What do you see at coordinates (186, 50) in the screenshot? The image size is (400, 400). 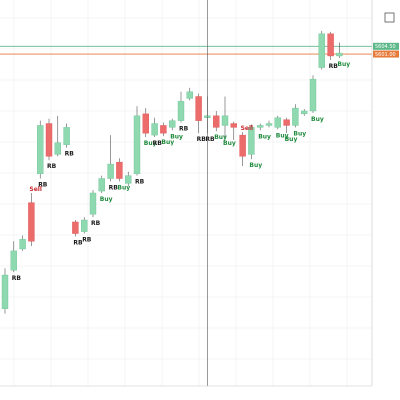 I see `price-levels` at bounding box center [186, 50].